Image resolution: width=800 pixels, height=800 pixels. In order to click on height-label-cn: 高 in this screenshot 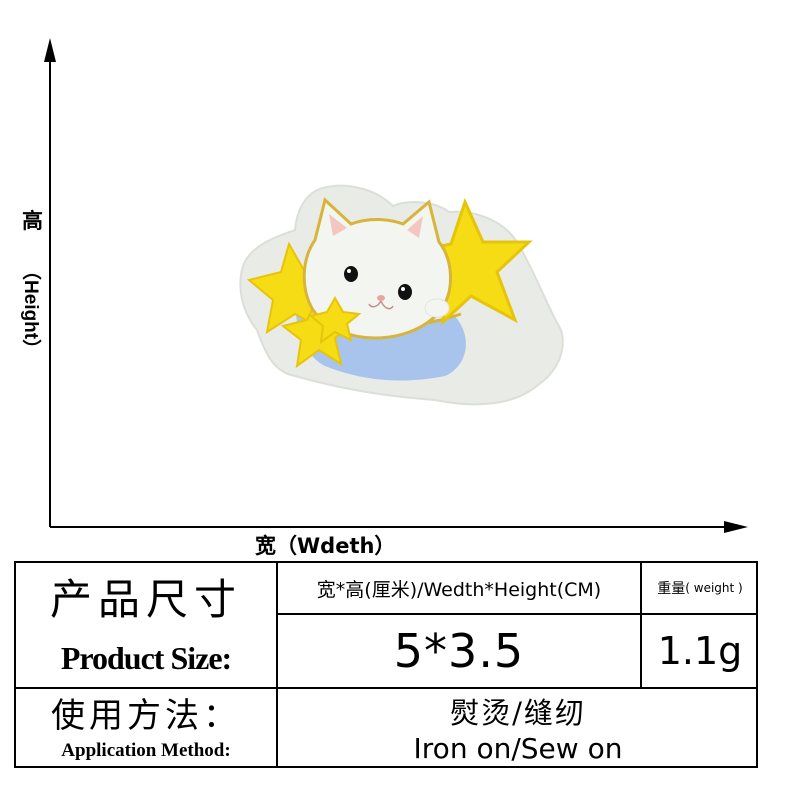, I will do `click(32, 221)`.